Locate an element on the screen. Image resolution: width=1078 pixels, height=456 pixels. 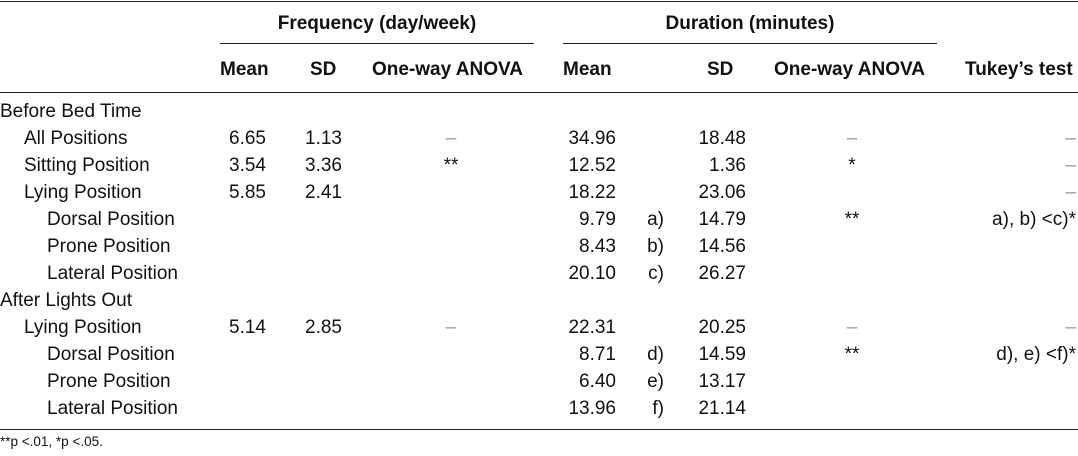
dur-sd-cell: 14.56 is located at coordinates (722, 246).